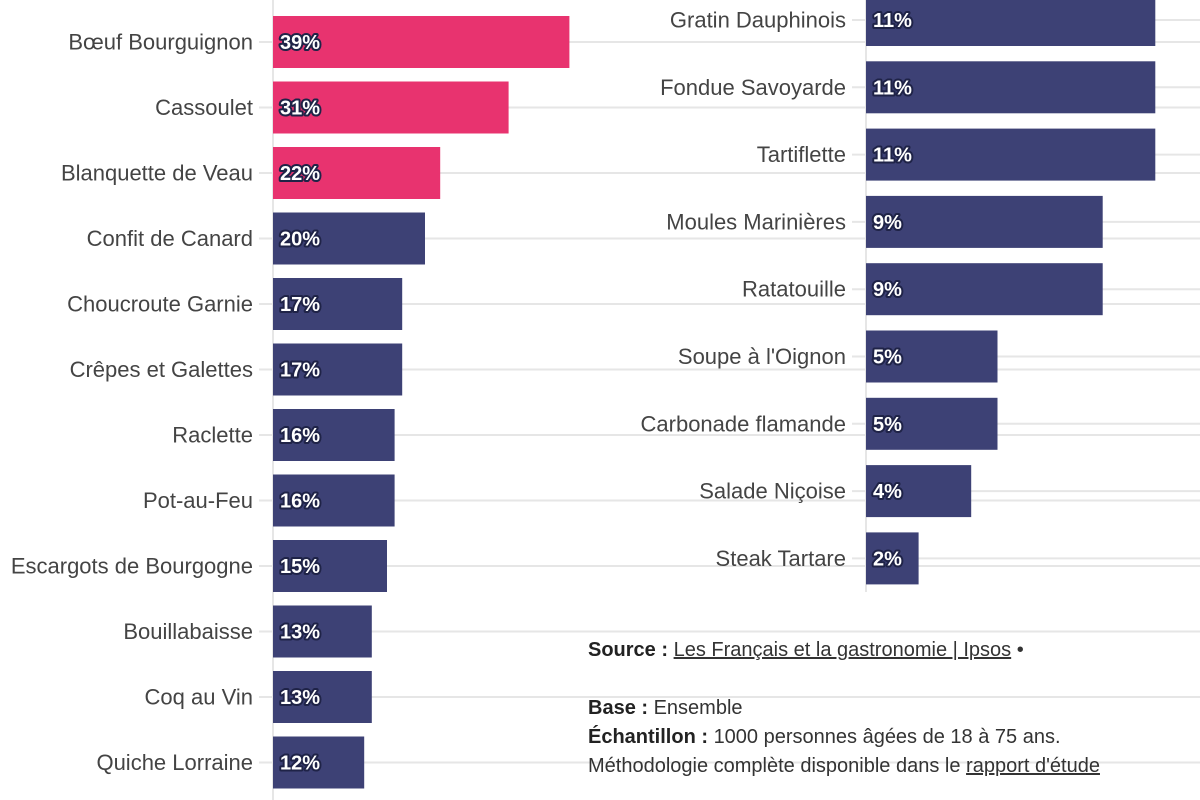 This screenshot has width=1200, height=800. What do you see at coordinates (772, 491) in the screenshot?
I see `right-category-label: Salade Niçoise` at bounding box center [772, 491].